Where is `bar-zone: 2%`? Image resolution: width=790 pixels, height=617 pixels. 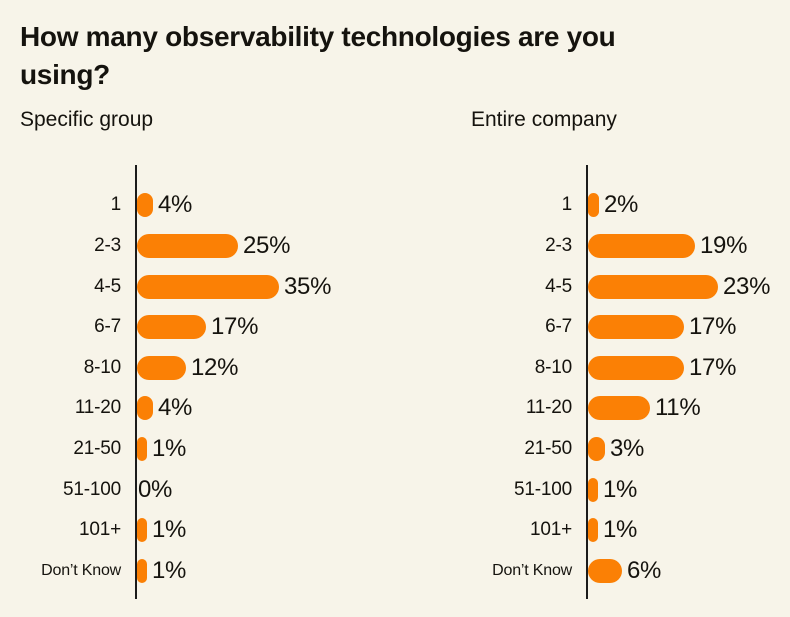
bar-zone: 2% is located at coordinates (613, 205).